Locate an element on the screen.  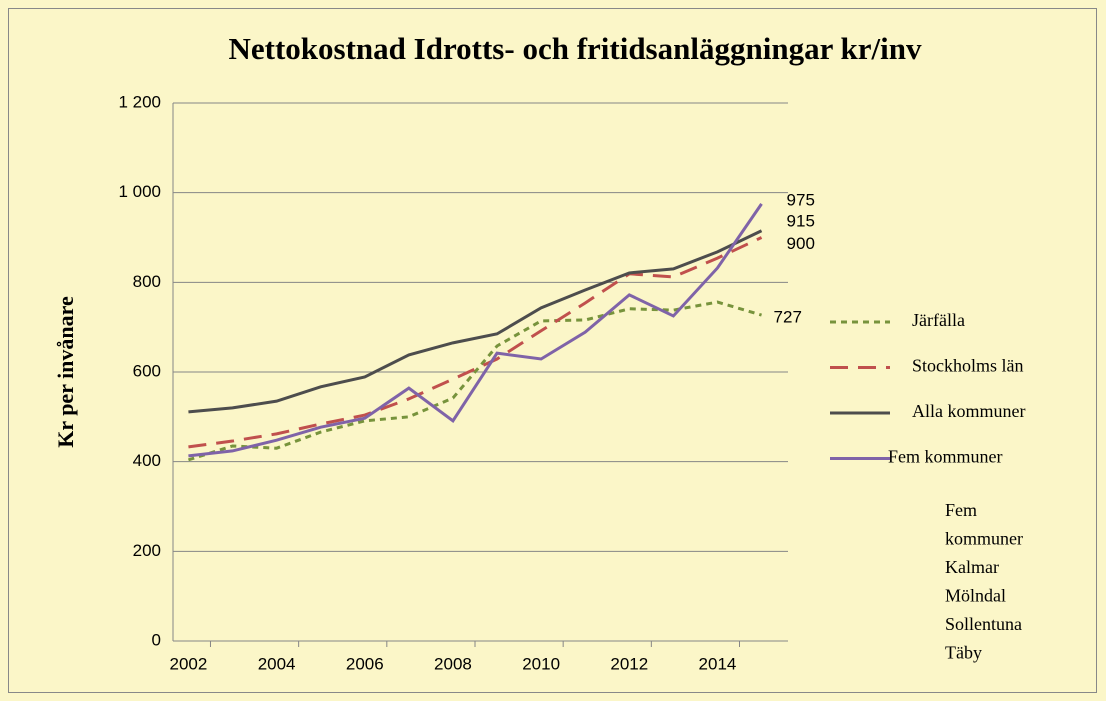
x-tick-label: 2006 is located at coordinates (365, 663).